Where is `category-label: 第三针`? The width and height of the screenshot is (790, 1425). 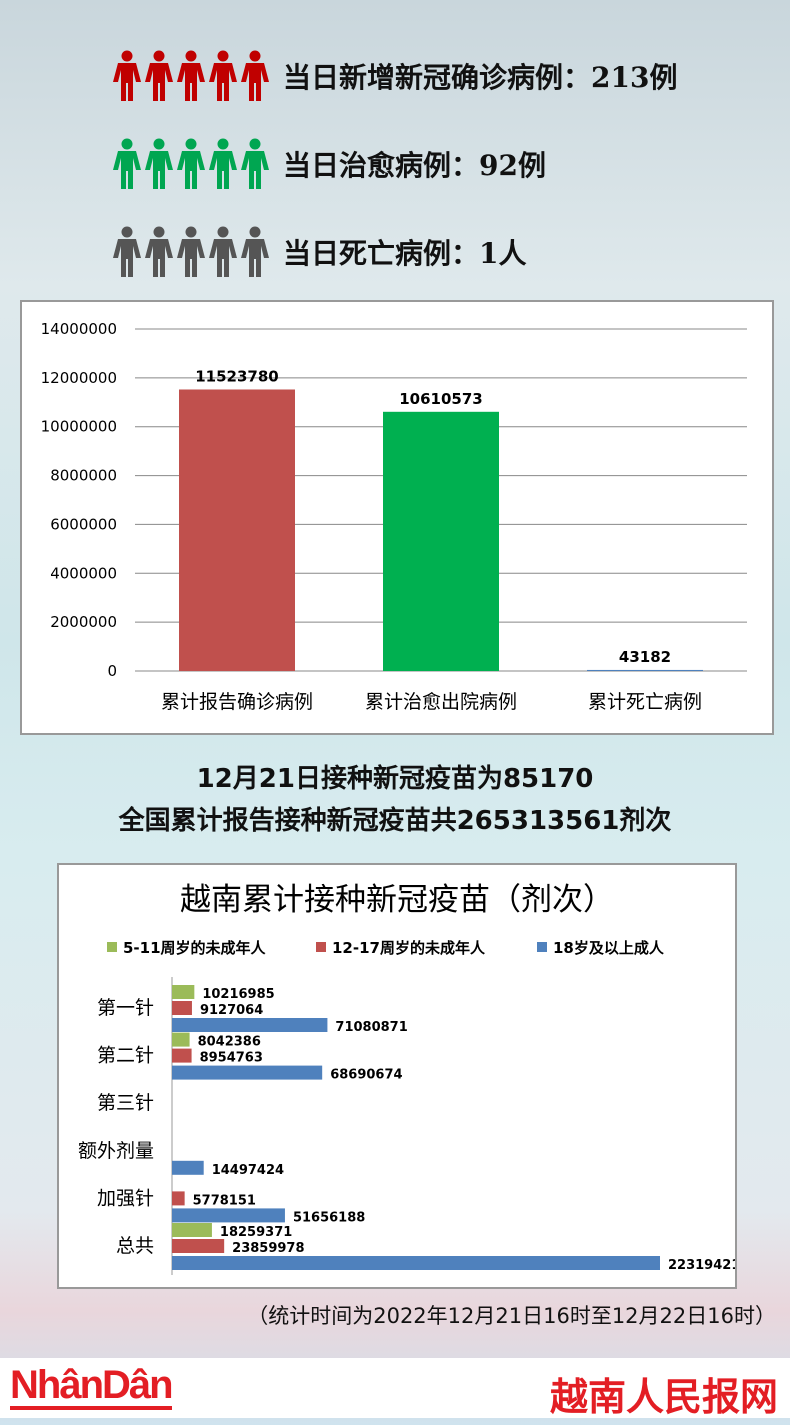
category-label: 第三针 is located at coordinates (125, 1103).